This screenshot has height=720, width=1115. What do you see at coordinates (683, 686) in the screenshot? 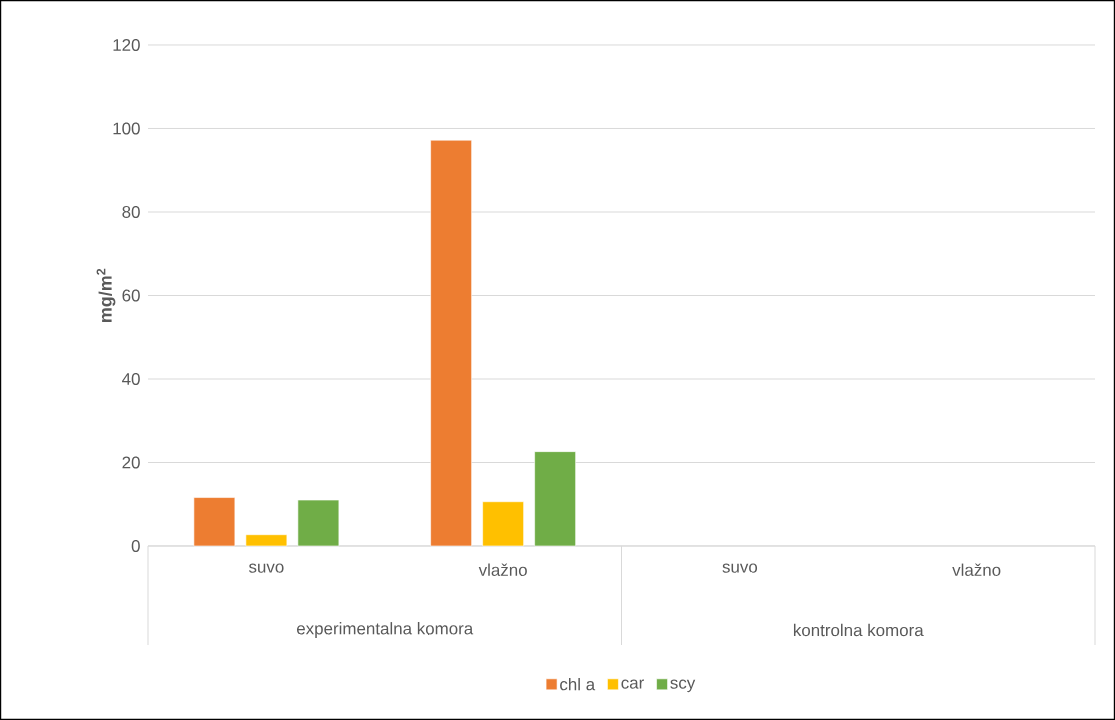
I see `legend-label: scy` at bounding box center [683, 686].